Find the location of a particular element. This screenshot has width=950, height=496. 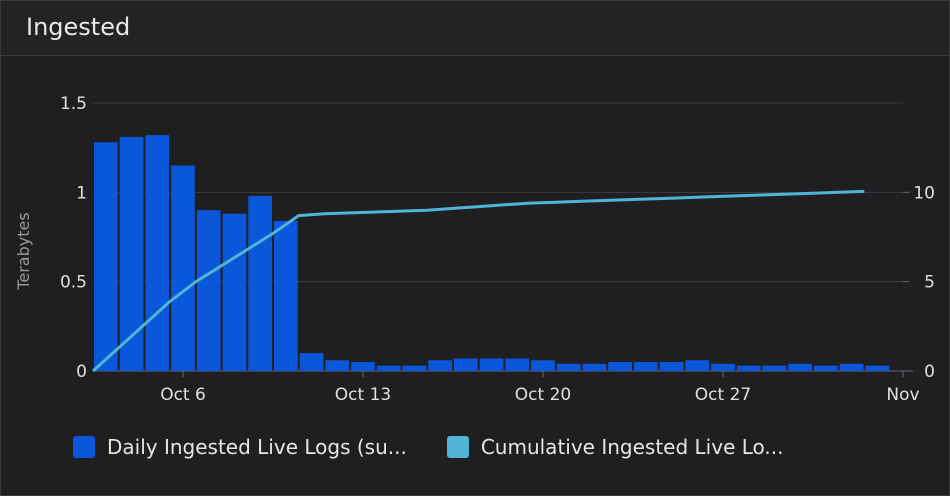

y-tick-label: 1 is located at coordinates (81, 193).